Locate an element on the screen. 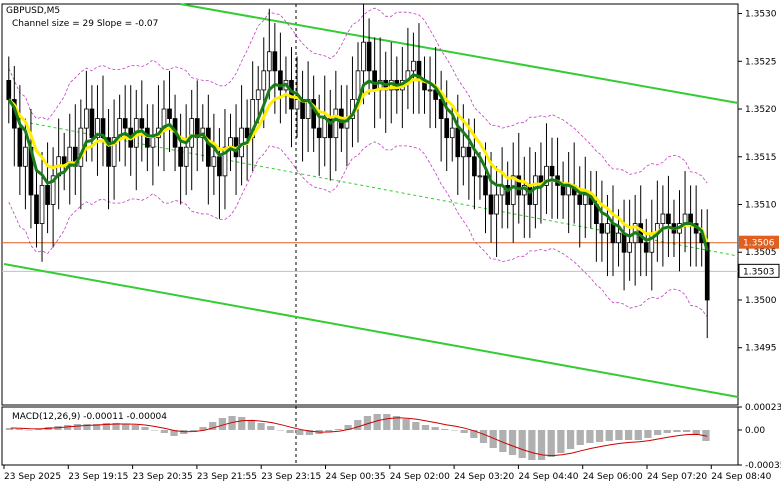  current-price-tag is located at coordinates (759, 270).